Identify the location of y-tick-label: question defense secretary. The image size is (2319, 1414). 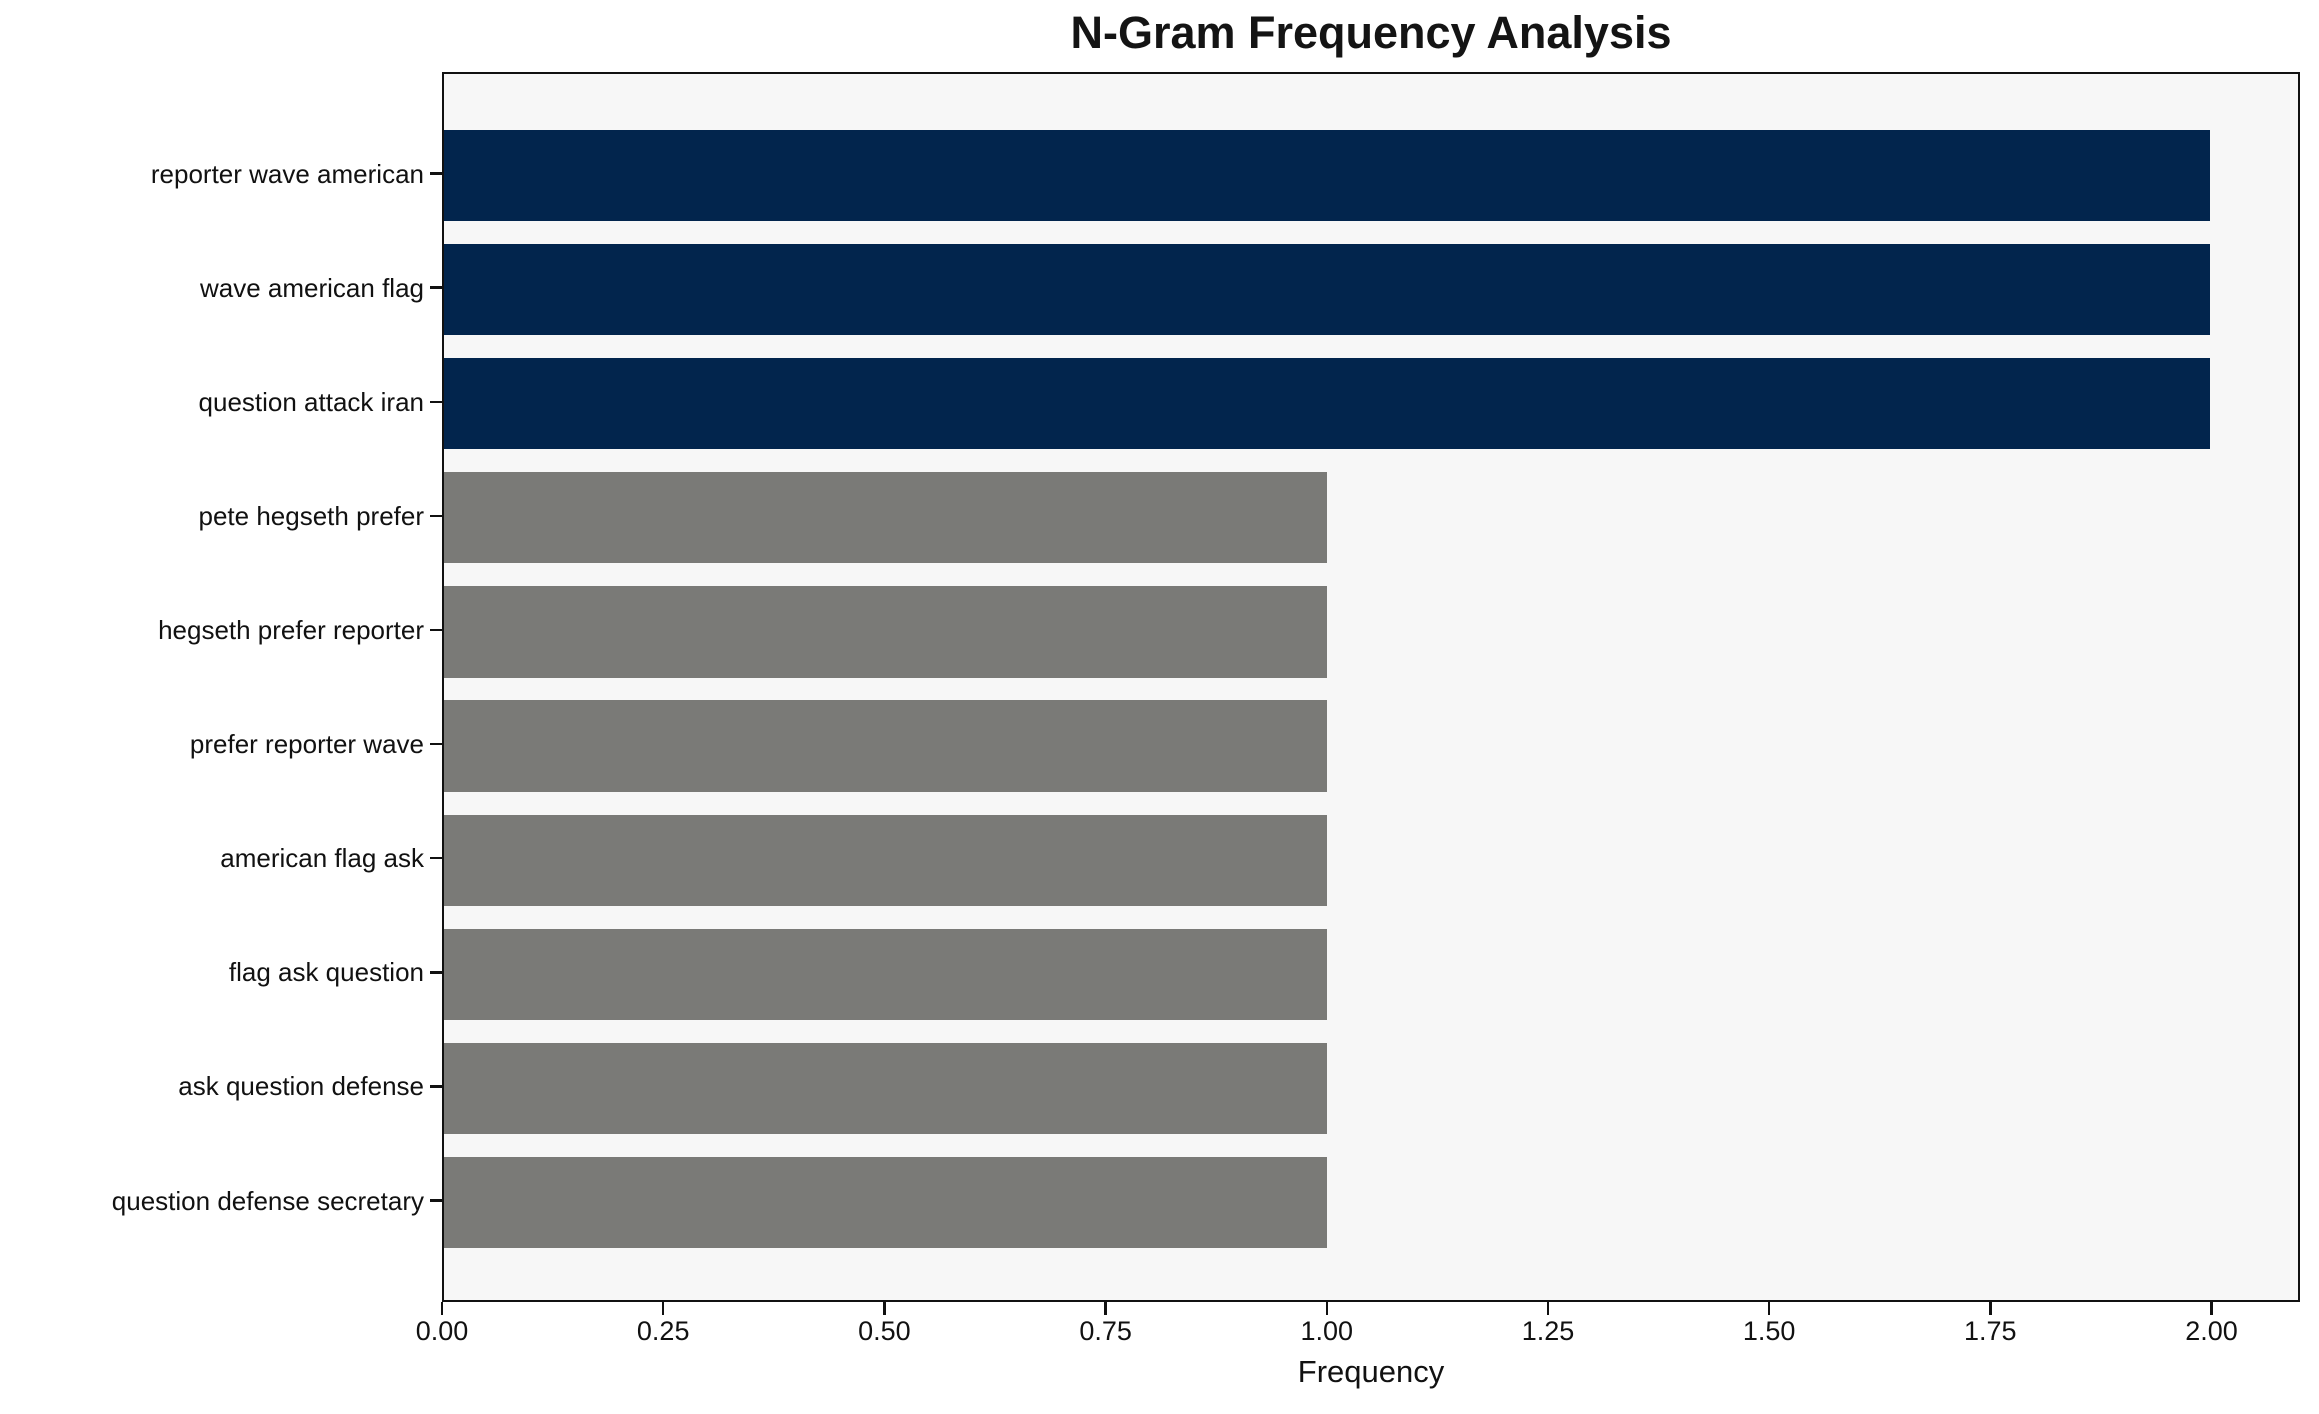
(267, 1200).